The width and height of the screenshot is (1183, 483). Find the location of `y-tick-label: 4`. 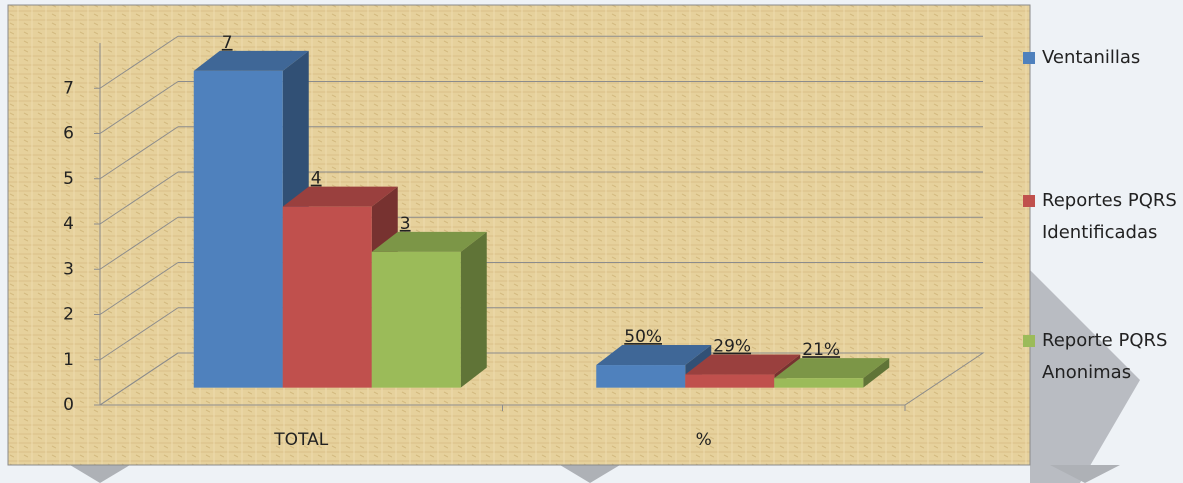

y-tick-label: 4 is located at coordinates (68, 224).